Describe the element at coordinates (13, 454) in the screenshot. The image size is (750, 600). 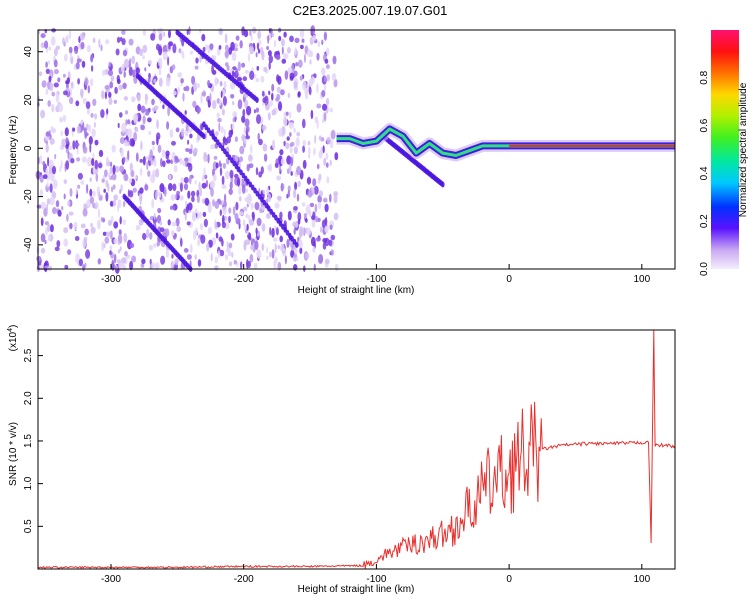
I see `snr-y-label: SNR (10 * v/v)` at that location.